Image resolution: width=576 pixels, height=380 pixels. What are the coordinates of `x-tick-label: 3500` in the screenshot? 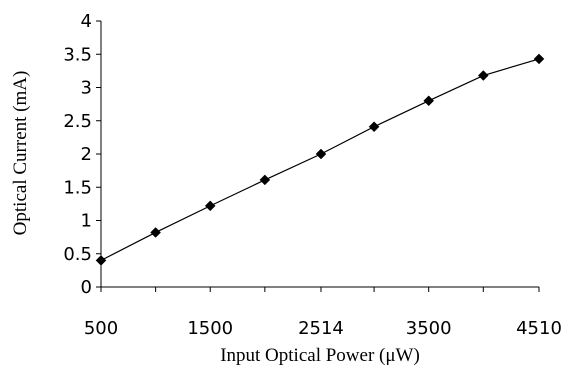 It's located at (429, 328).